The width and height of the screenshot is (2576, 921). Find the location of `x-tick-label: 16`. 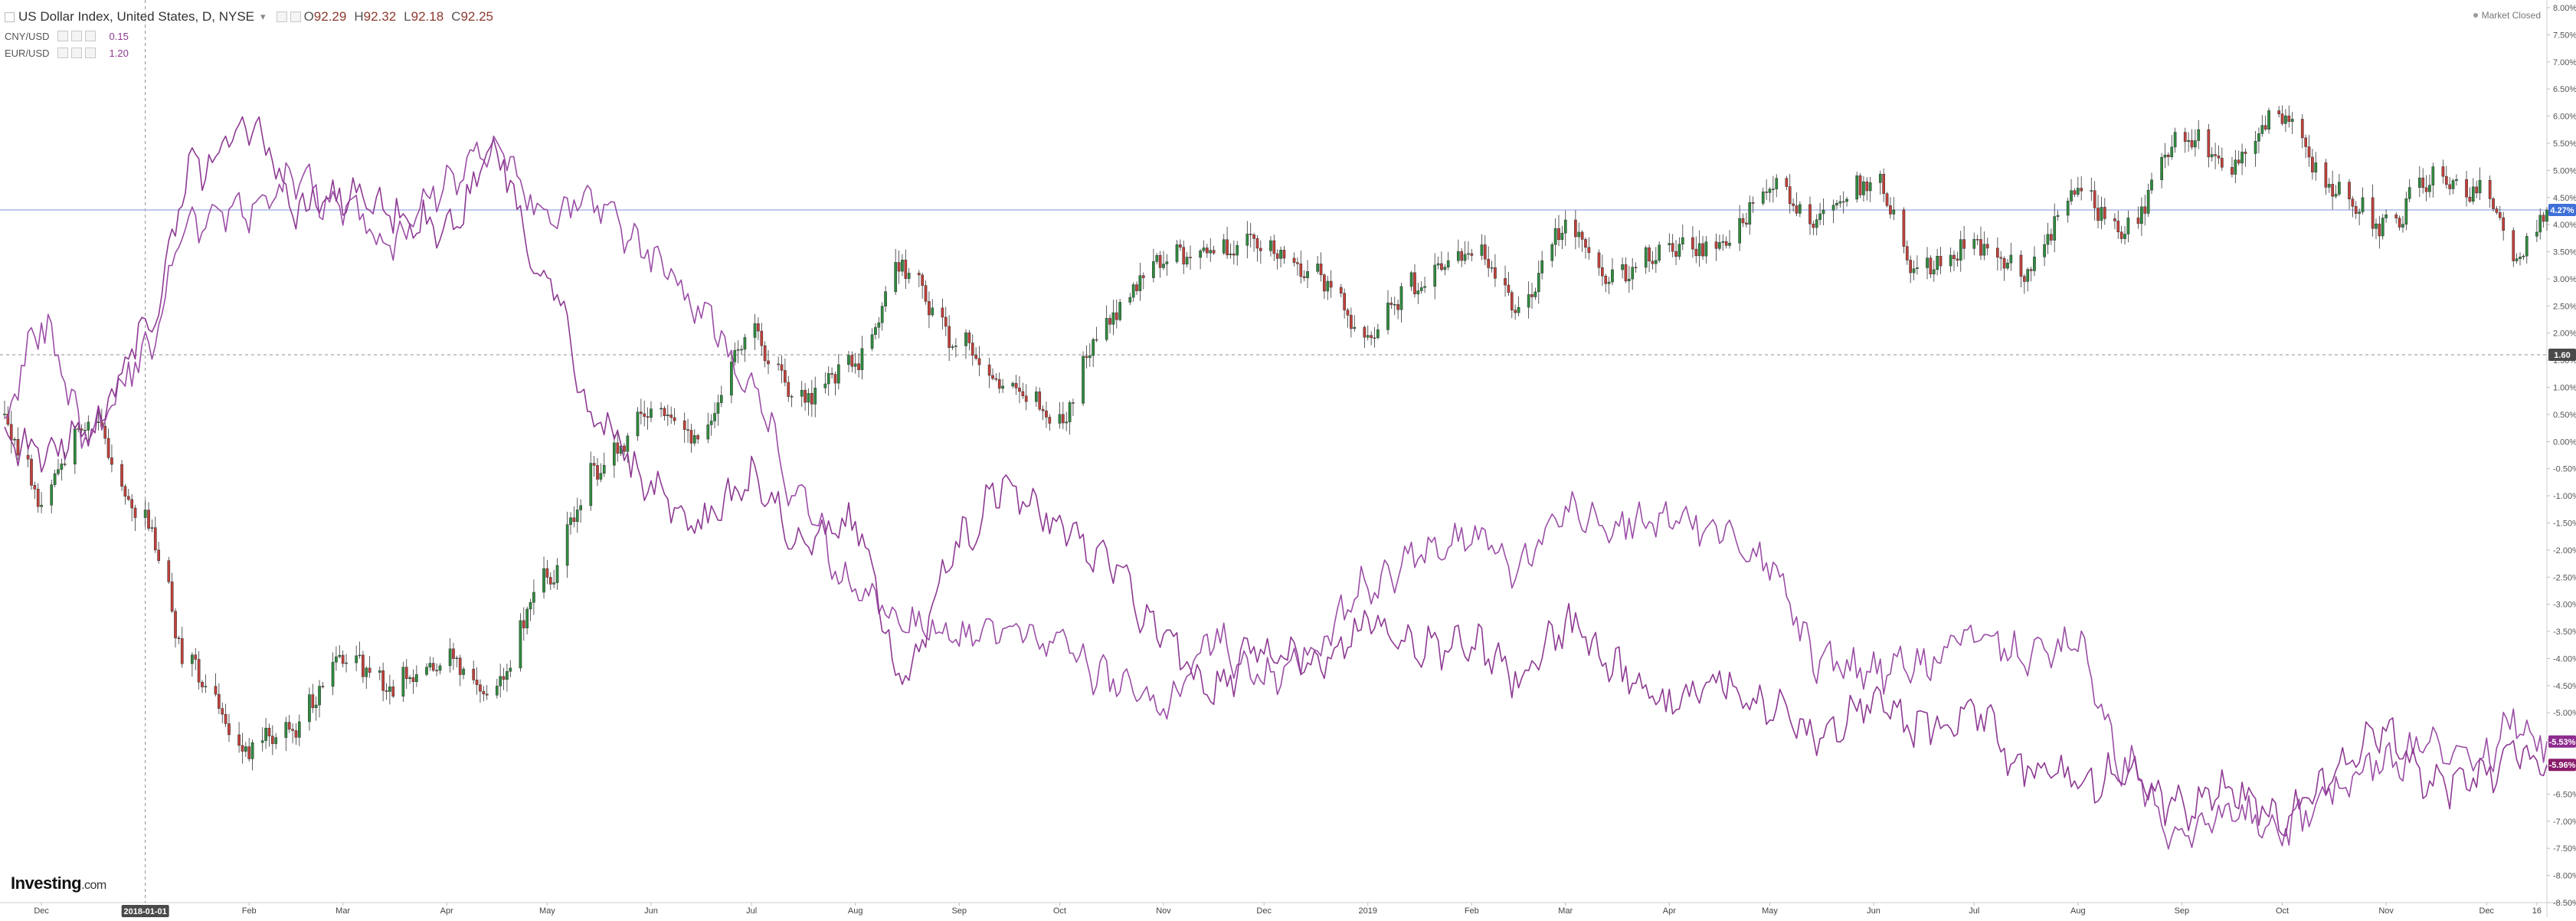

x-tick-label: 16 is located at coordinates (2537, 911).